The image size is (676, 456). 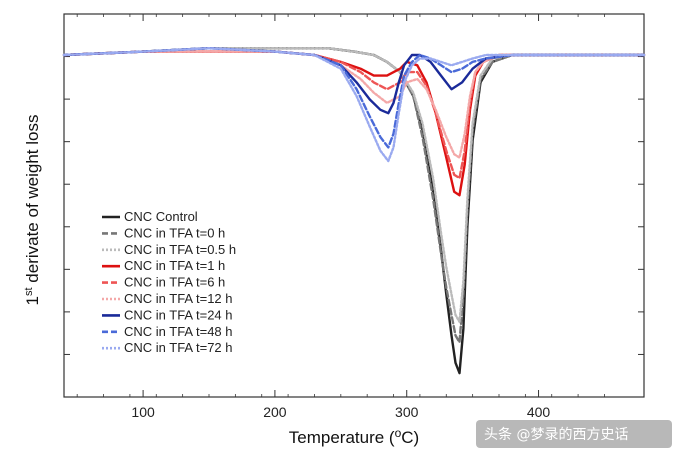 I want to click on watermark: 头条 @梦录的西方史话, so click(x=574, y=434).